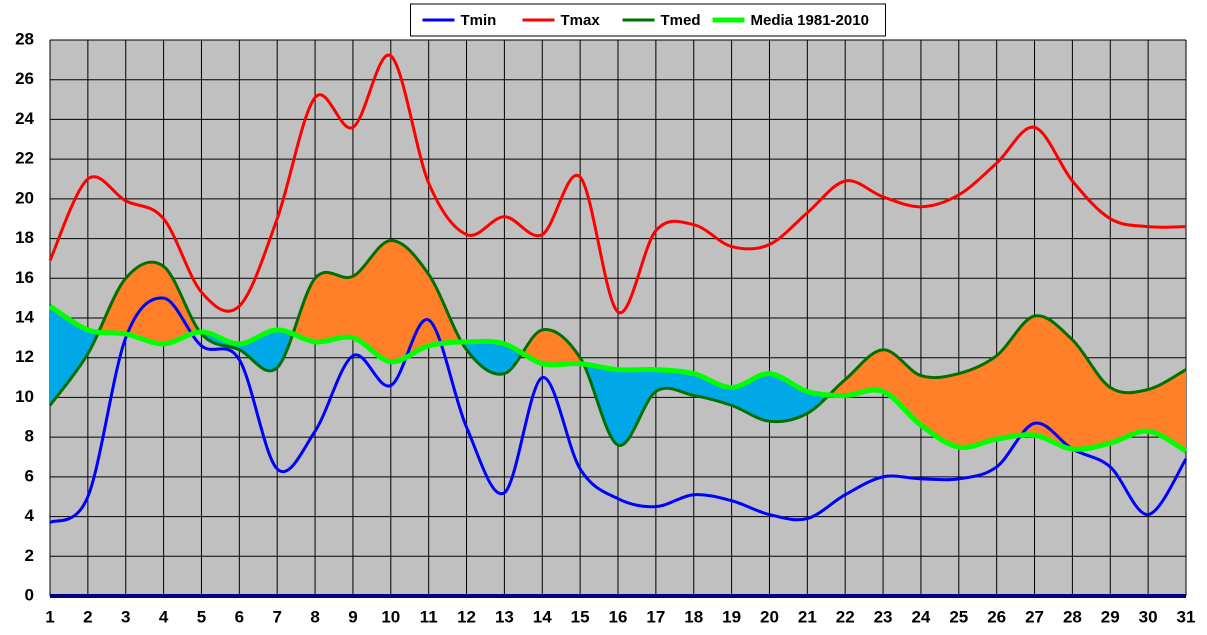 The image size is (1207, 635). Describe the element at coordinates (49, 616) in the screenshot. I see `x-tick-label: 1` at that location.